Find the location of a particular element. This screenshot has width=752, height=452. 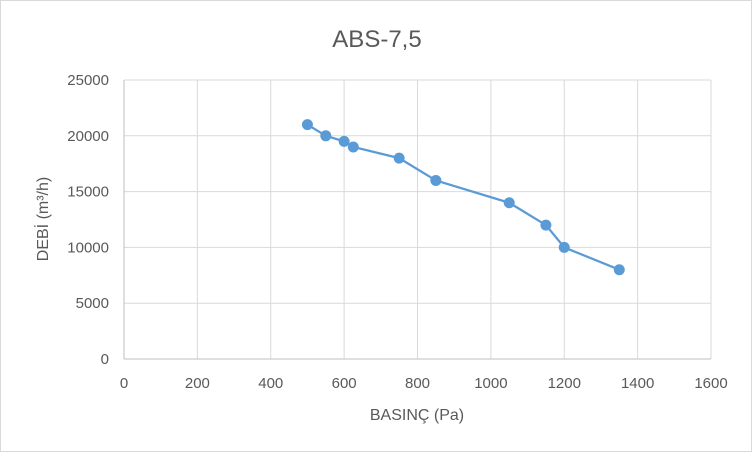

x-tick-label: 600 is located at coordinates (344, 383).